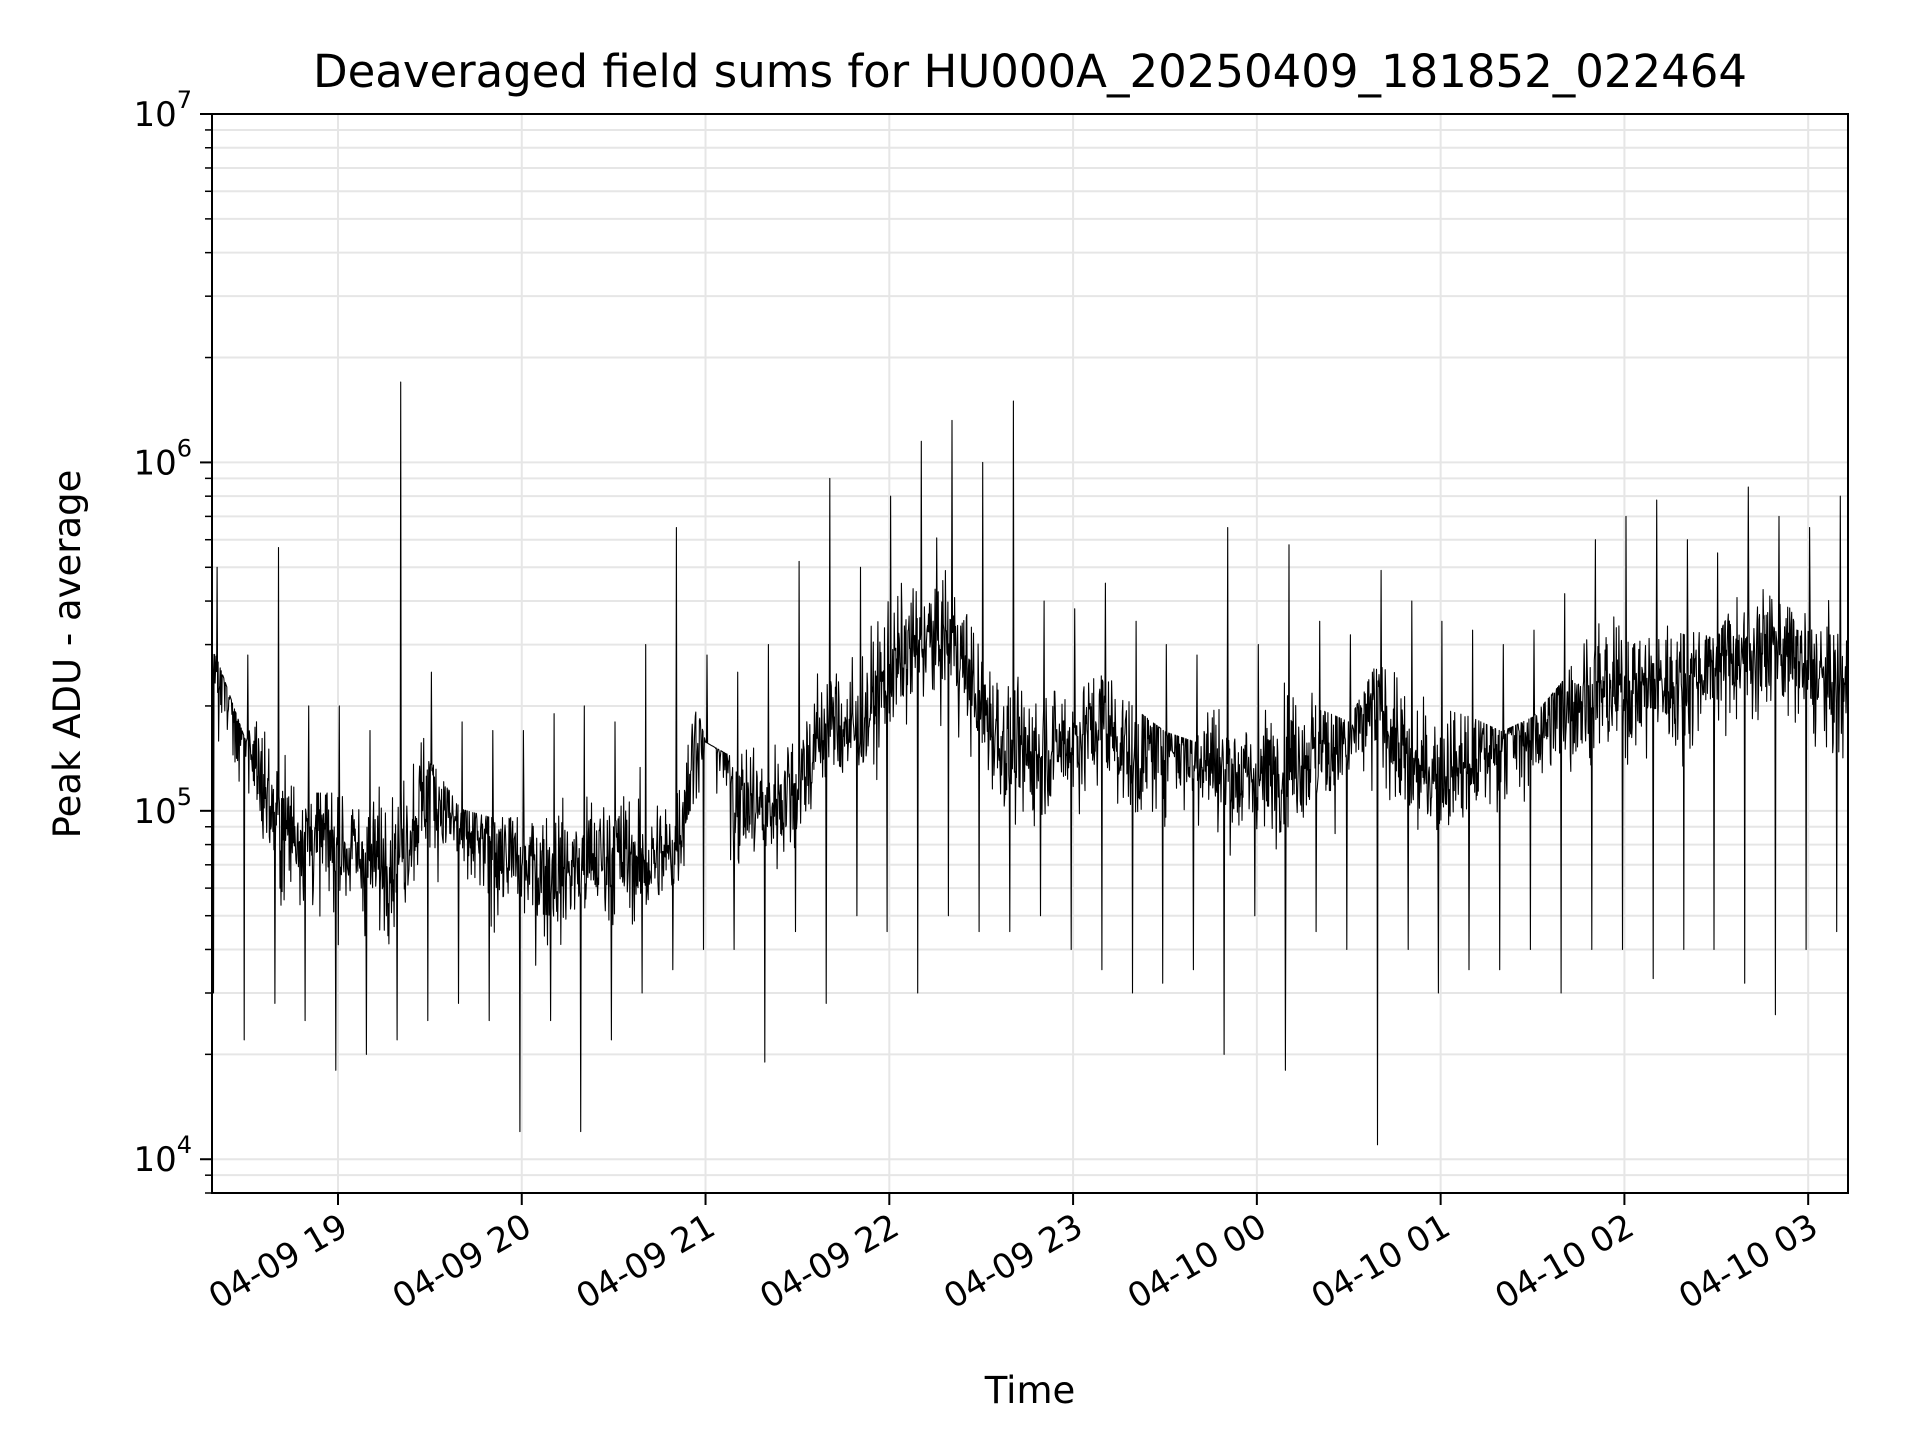  Describe the element at coordinates (278, 1261) in the screenshot. I see `x-tick-label: 04-09 19` at that location.